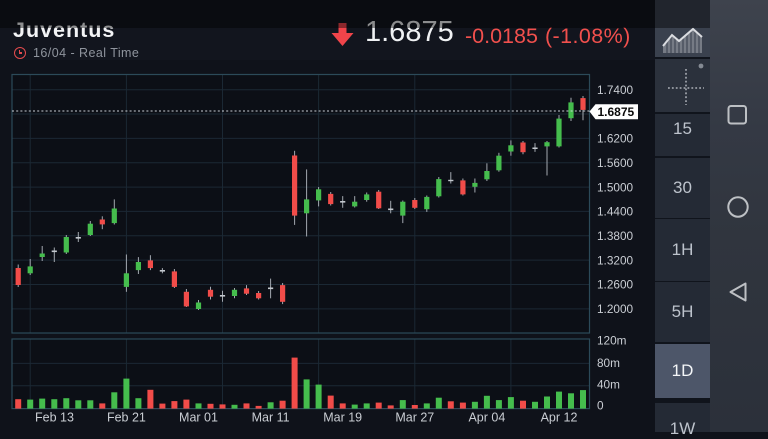 The width and height of the screenshot is (768, 439). Describe the element at coordinates (615, 187) in the screenshot. I see `svg-text: 1.5000` at that location.